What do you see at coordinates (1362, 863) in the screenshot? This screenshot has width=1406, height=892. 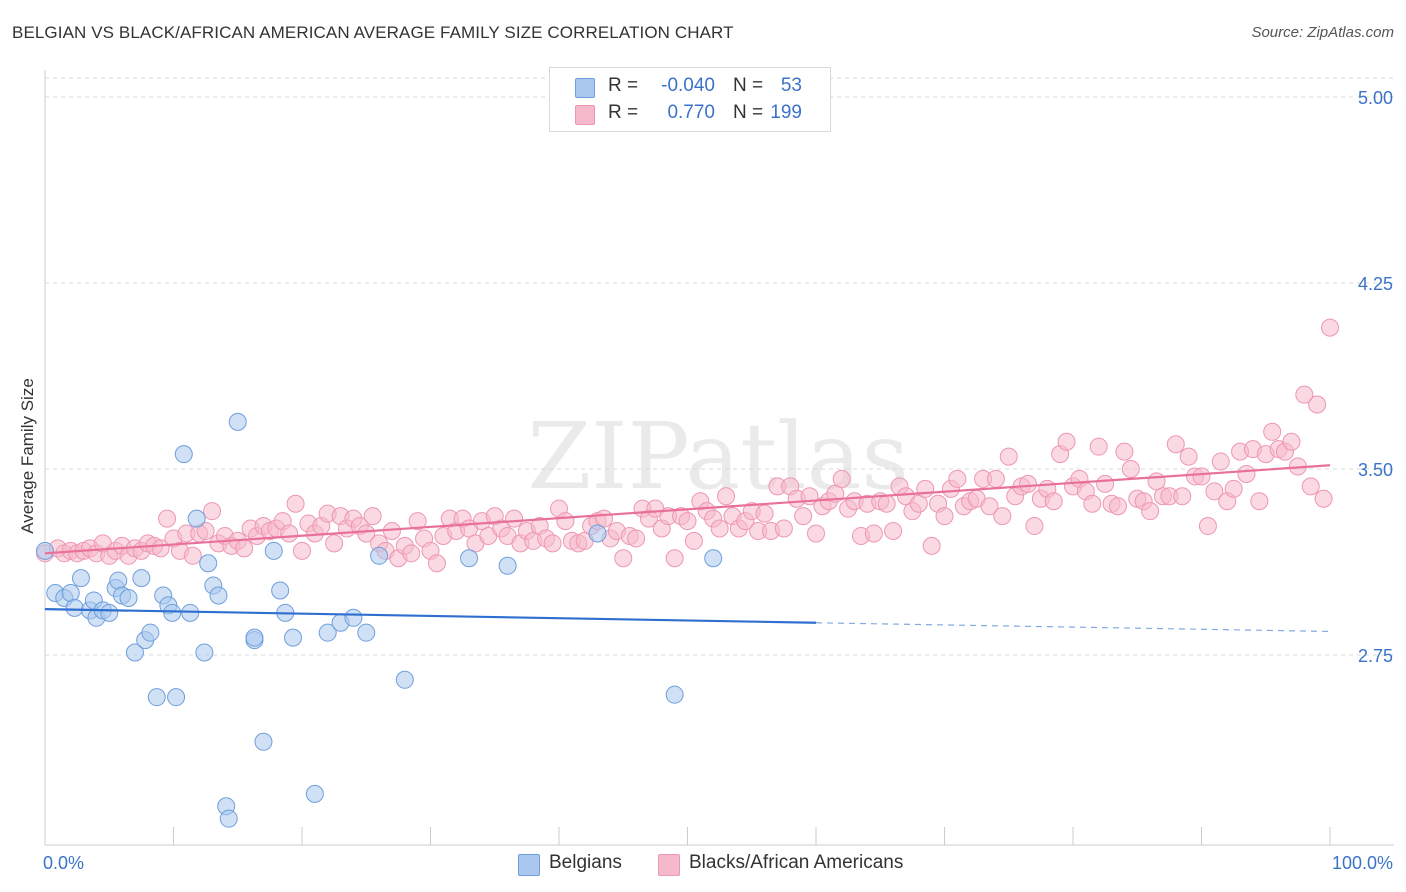 I see `x-tick-label-max: 100.0%` at bounding box center [1362, 863].